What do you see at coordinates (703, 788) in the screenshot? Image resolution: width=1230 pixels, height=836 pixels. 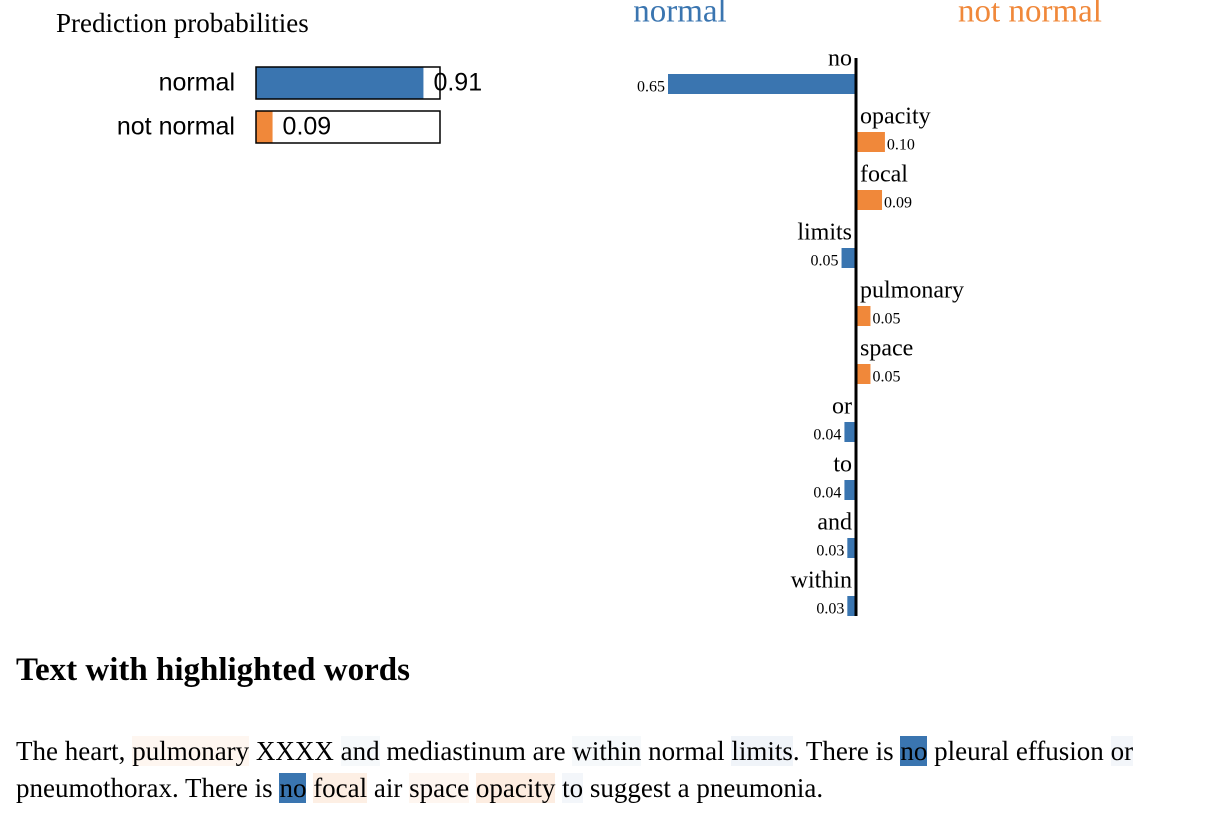 I see `text-run: suggest a pneumonia.` at bounding box center [703, 788].